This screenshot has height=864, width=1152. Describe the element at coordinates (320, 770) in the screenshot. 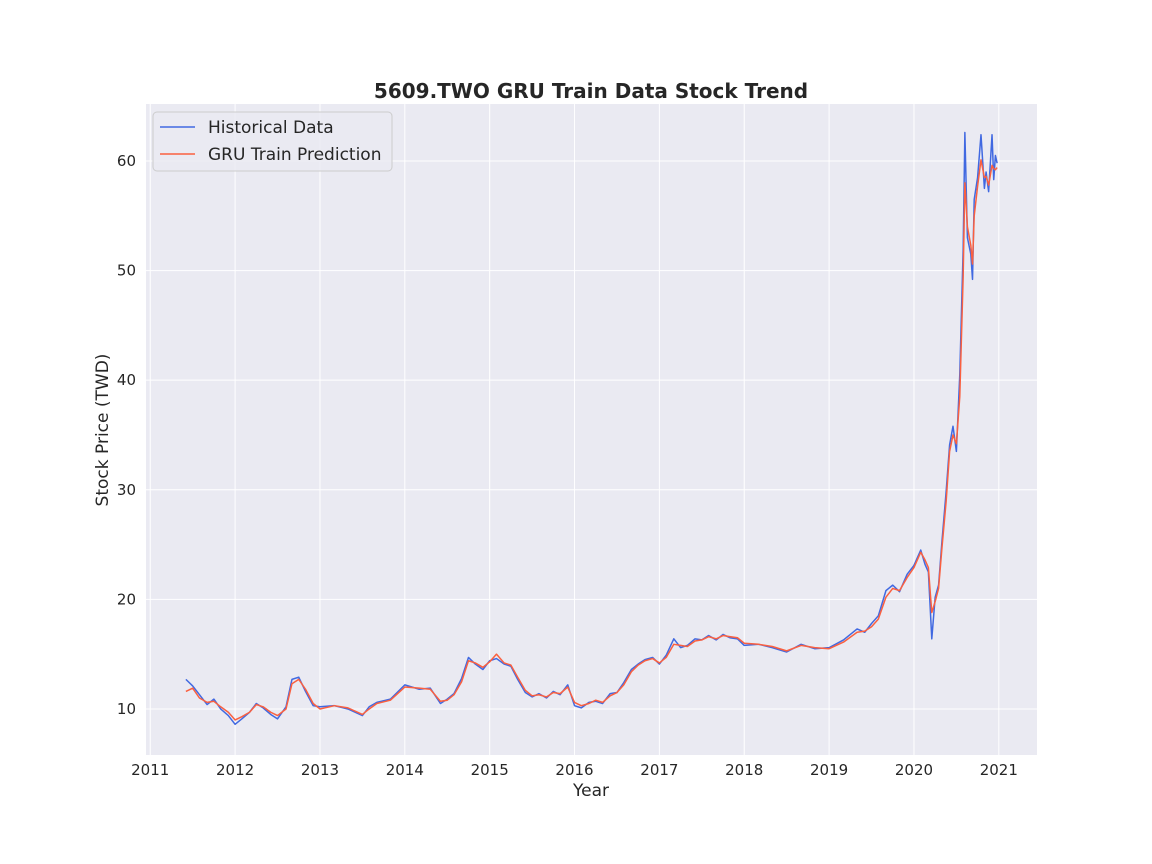

I see `x-tick-label: 2013` at that location.